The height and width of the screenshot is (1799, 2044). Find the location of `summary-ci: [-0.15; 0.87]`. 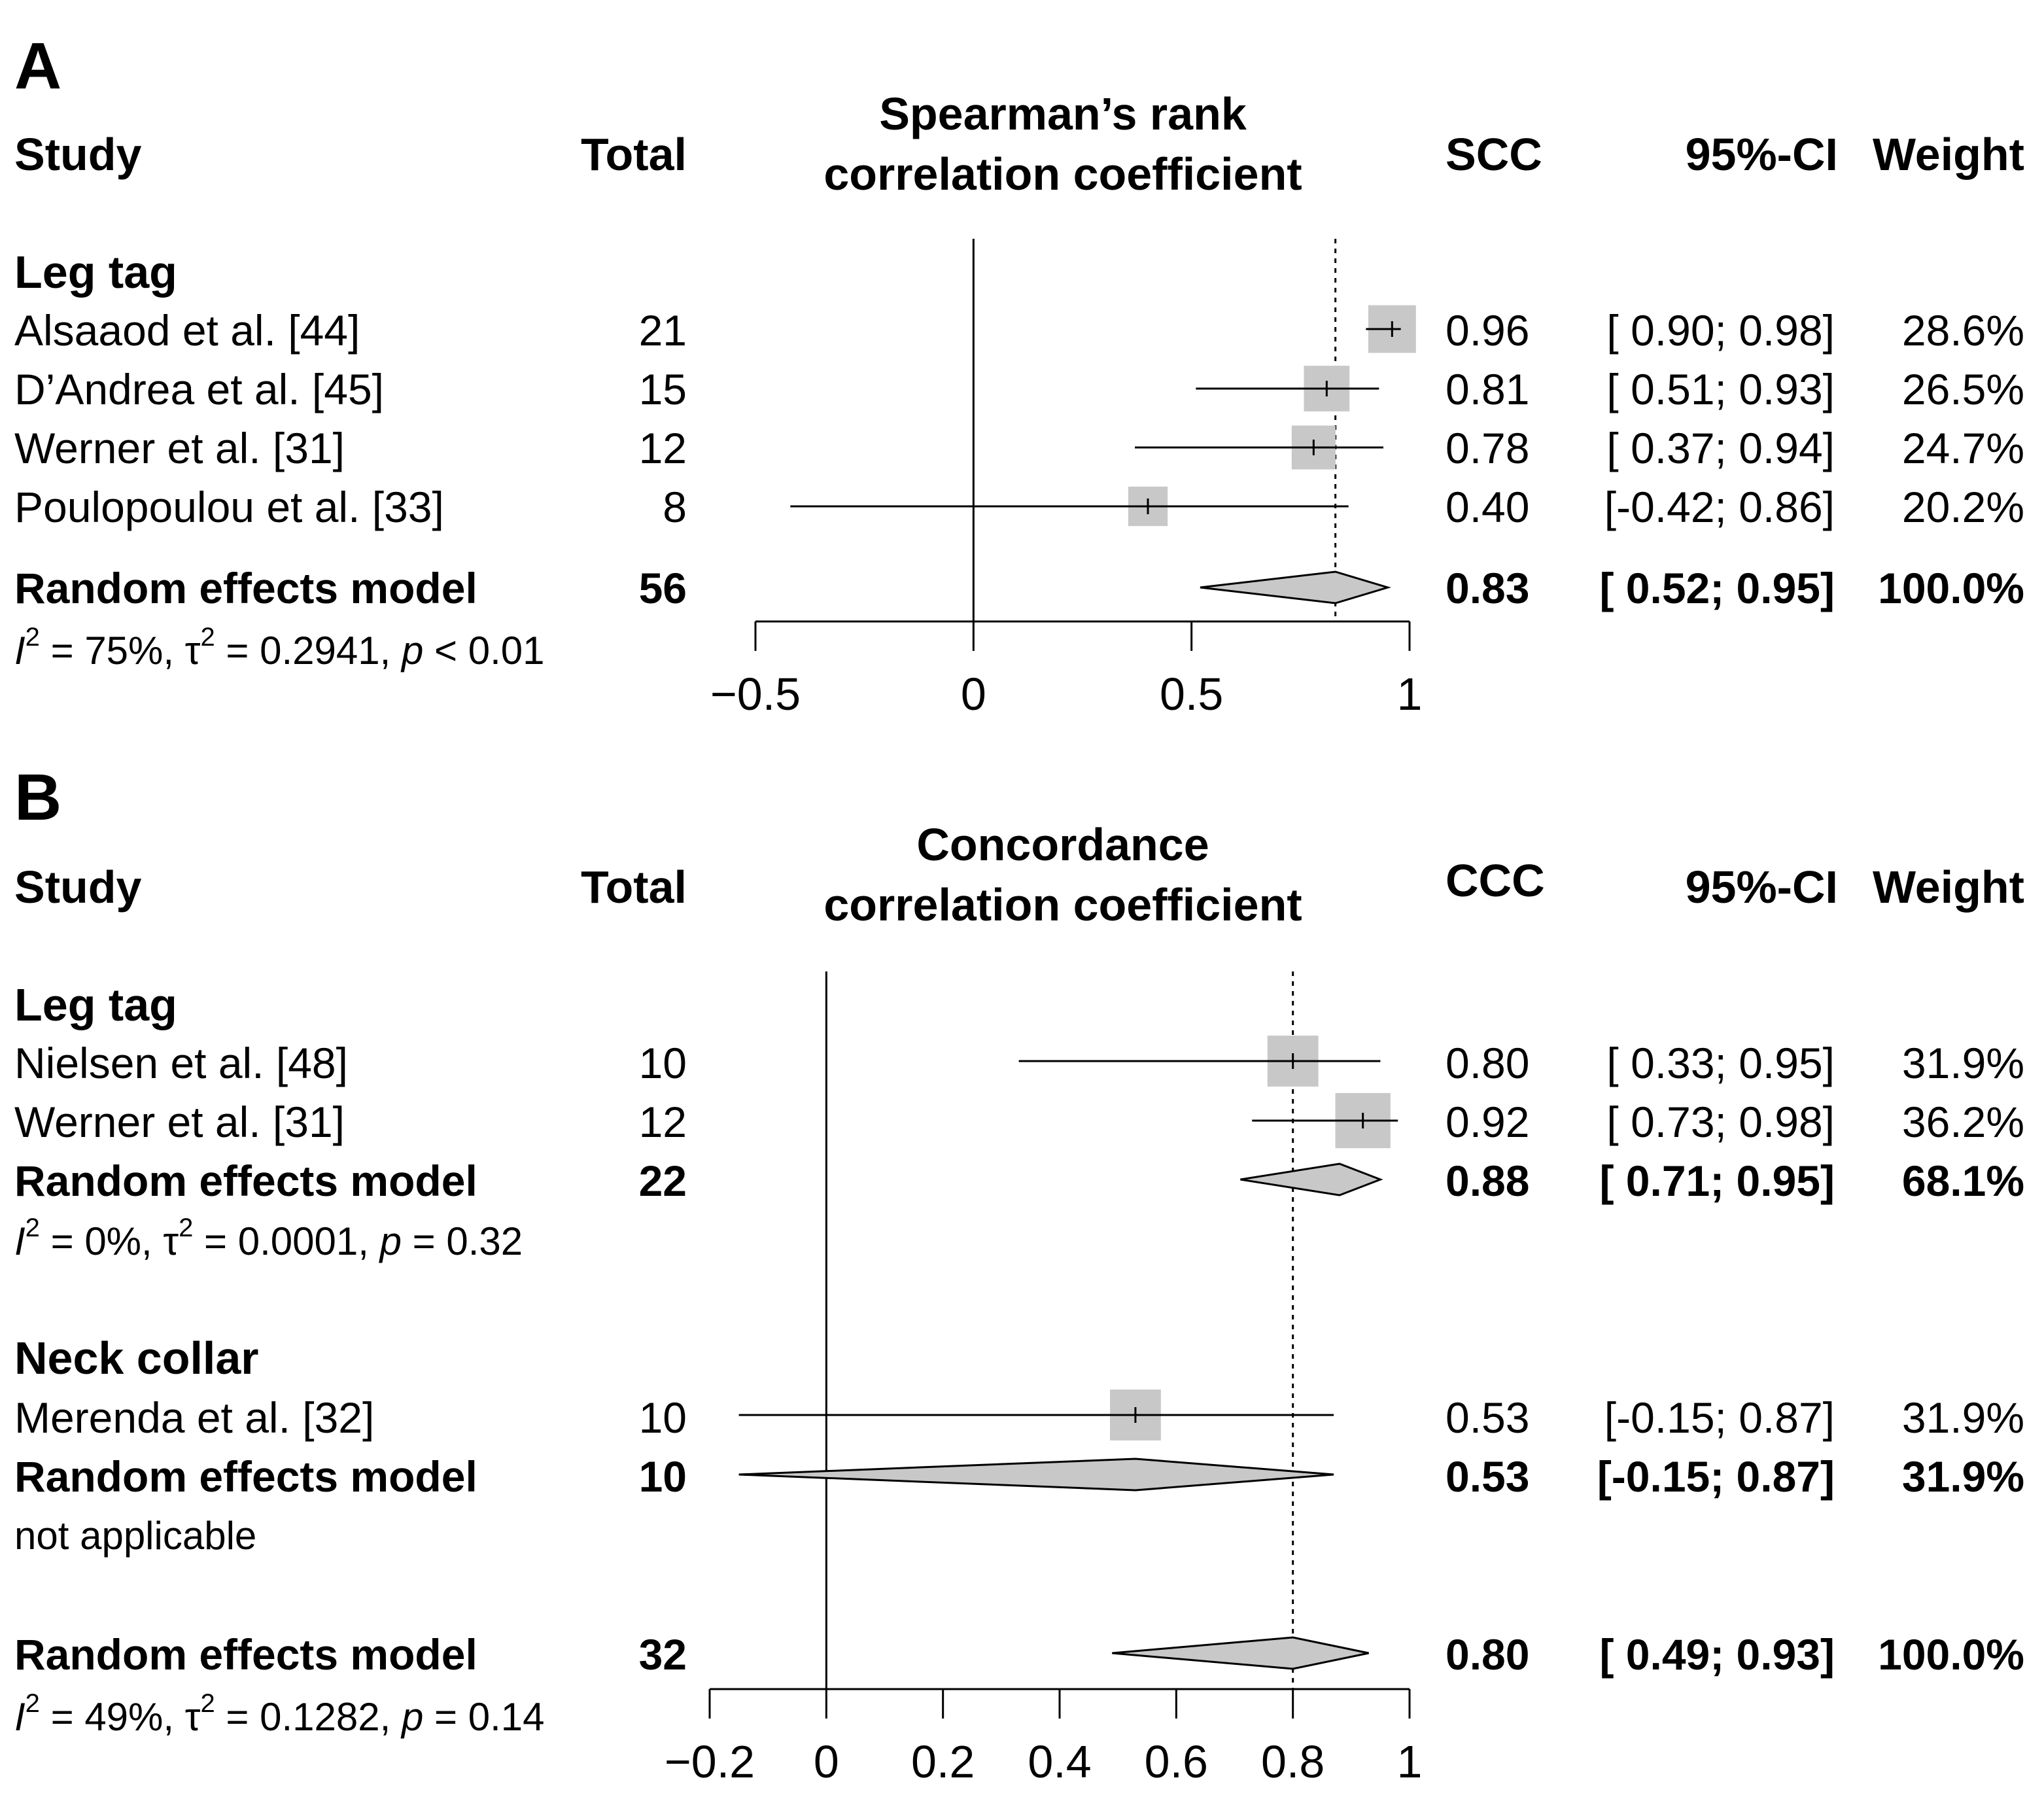

summary-ci: [-0.15; 0.87] is located at coordinates (1716, 1476).